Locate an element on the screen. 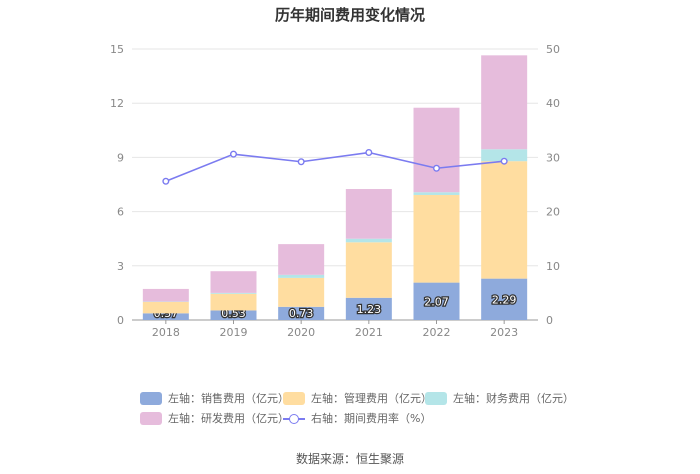  legend-label-admin: 左轴：管理费用（亿元） is located at coordinates (371, 398).